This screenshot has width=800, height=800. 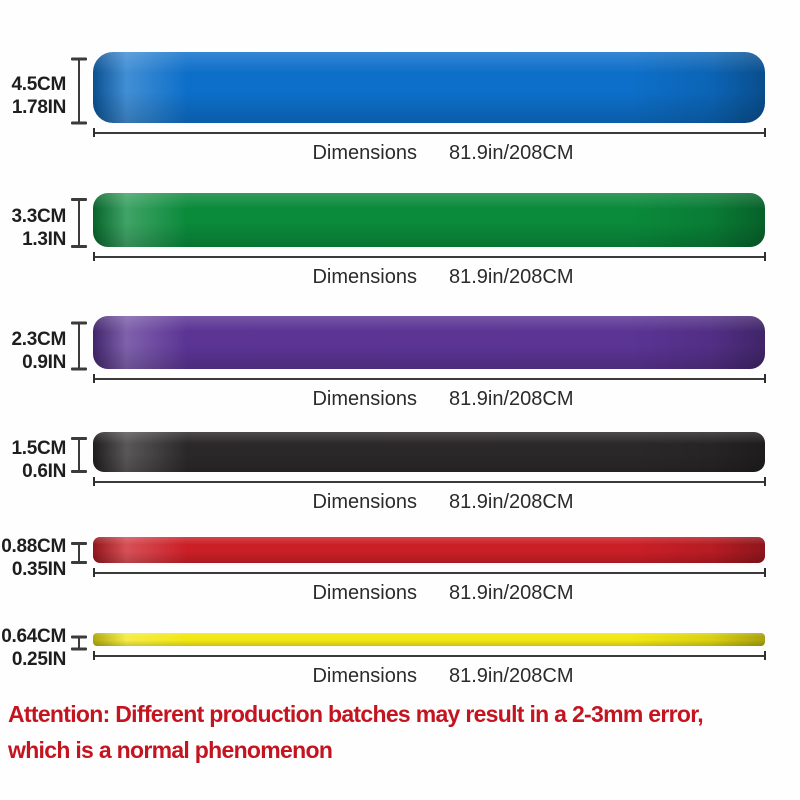 I want to click on band-row-yellow: 0.64CM 0.25IN Dimensions 81.9in/208CM, so click(x=400, y=656).